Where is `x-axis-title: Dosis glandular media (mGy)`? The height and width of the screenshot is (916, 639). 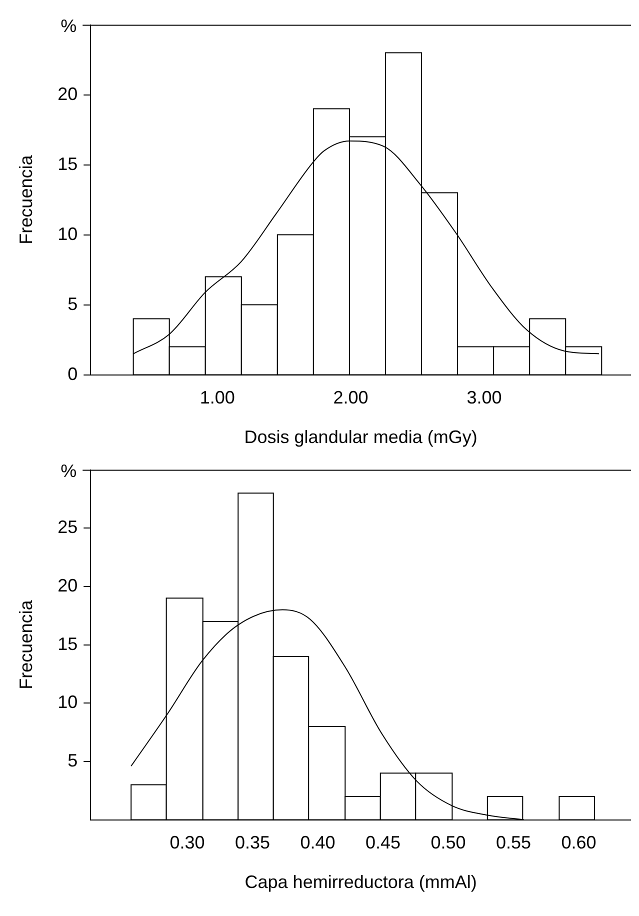 x-axis-title: Dosis glandular media (mGy) is located at coordinates (361, 437).